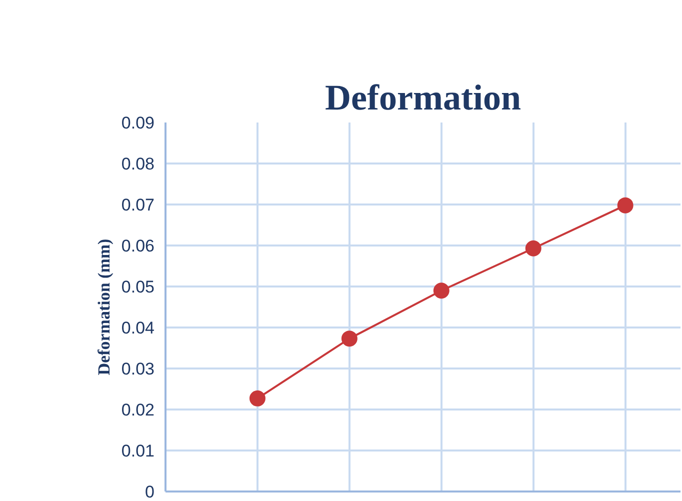 The height and width of the screenshot is (501, 682). I want to click on y-tick-label: 0.09, so click(138, 123).